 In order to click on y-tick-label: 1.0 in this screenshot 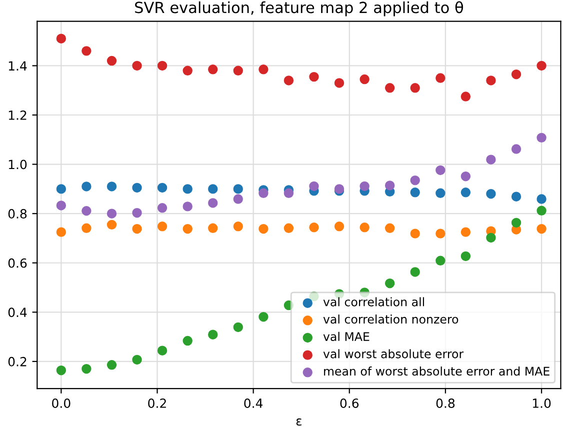, I will do `click(17, 165)`.